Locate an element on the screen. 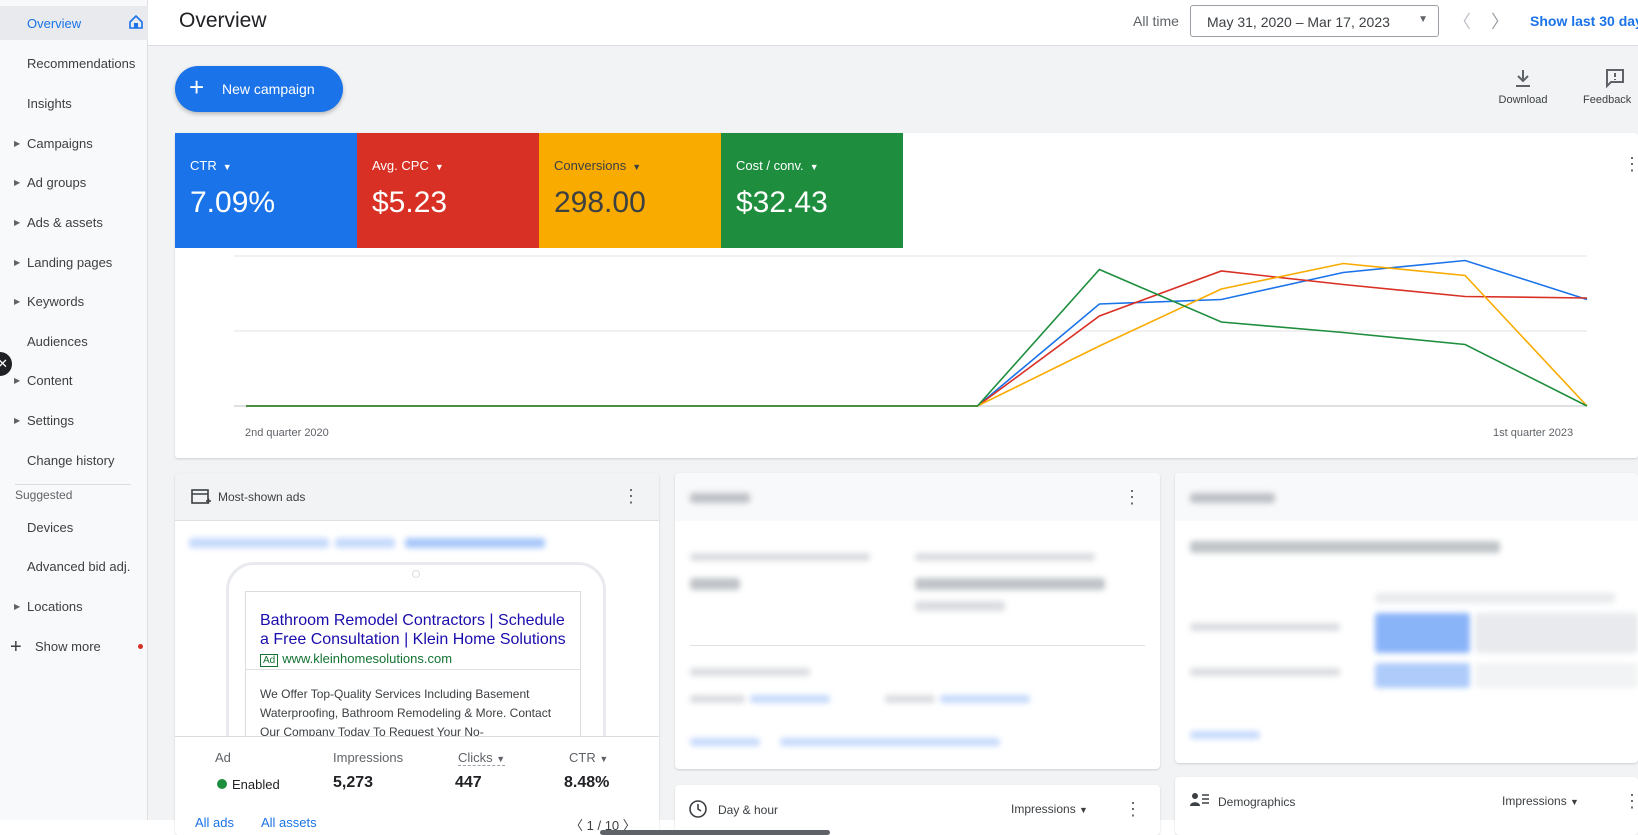 This screenshot has width=1638, height=835. next-period-button: 〉 is located at coordinates (1500, 21).